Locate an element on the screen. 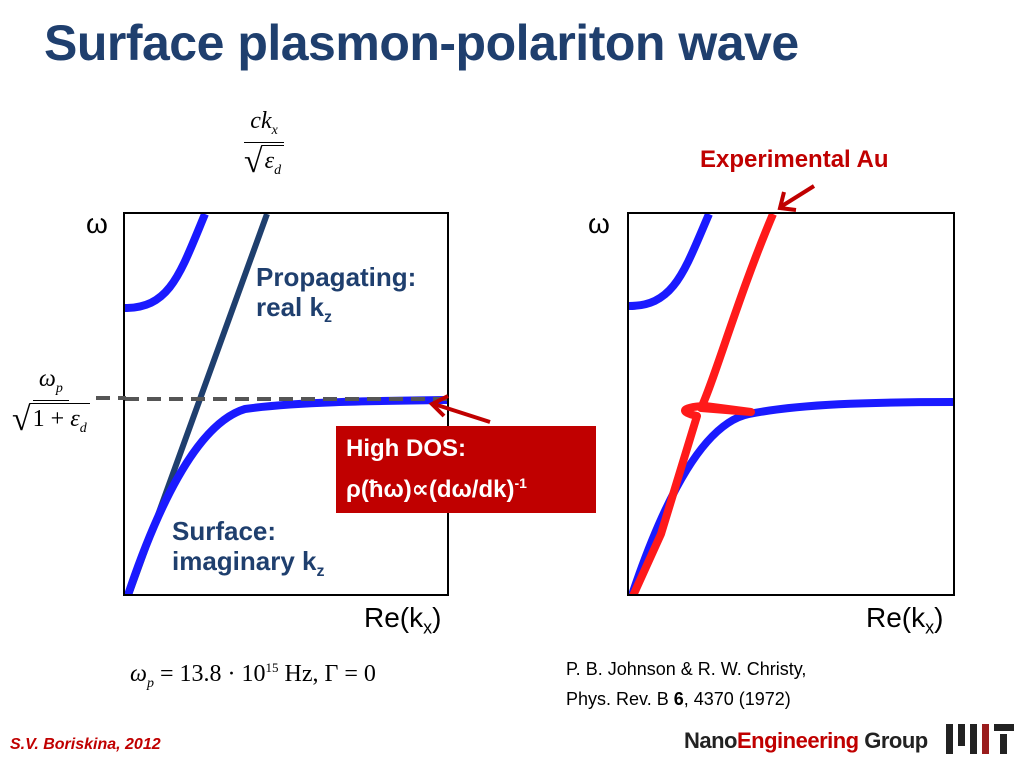  left-surface-branch-curve is located at coordinates (286, 495).